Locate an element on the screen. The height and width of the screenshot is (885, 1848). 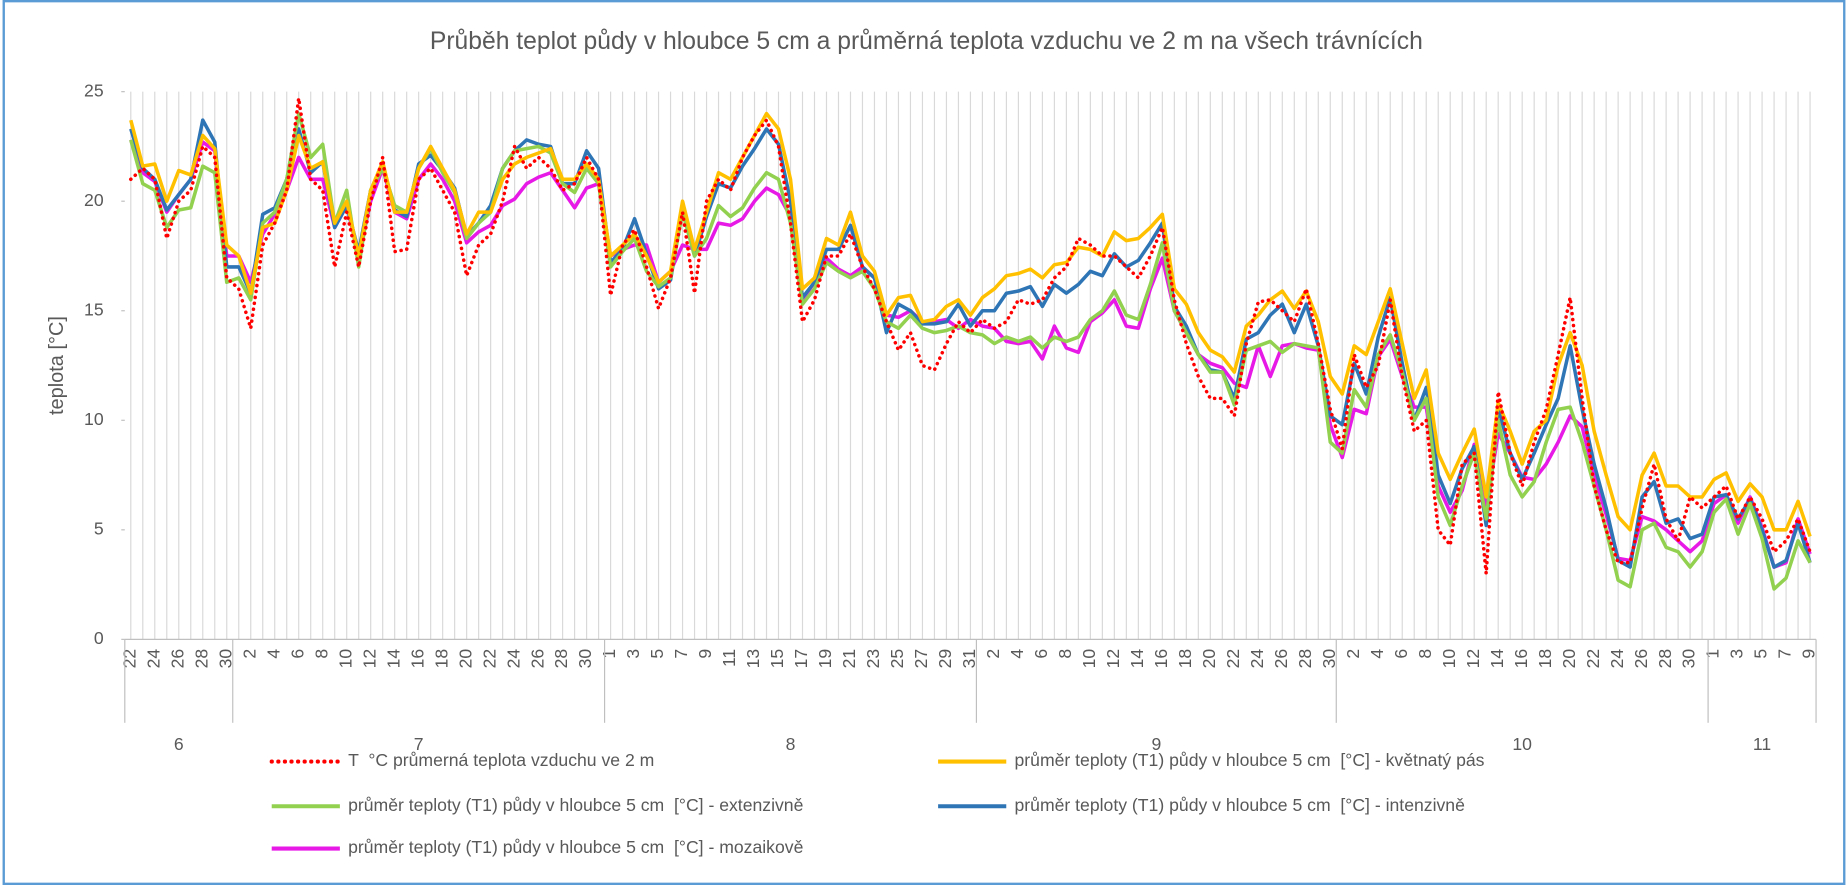
month-label: 7 is located at coordinates (419, 744).